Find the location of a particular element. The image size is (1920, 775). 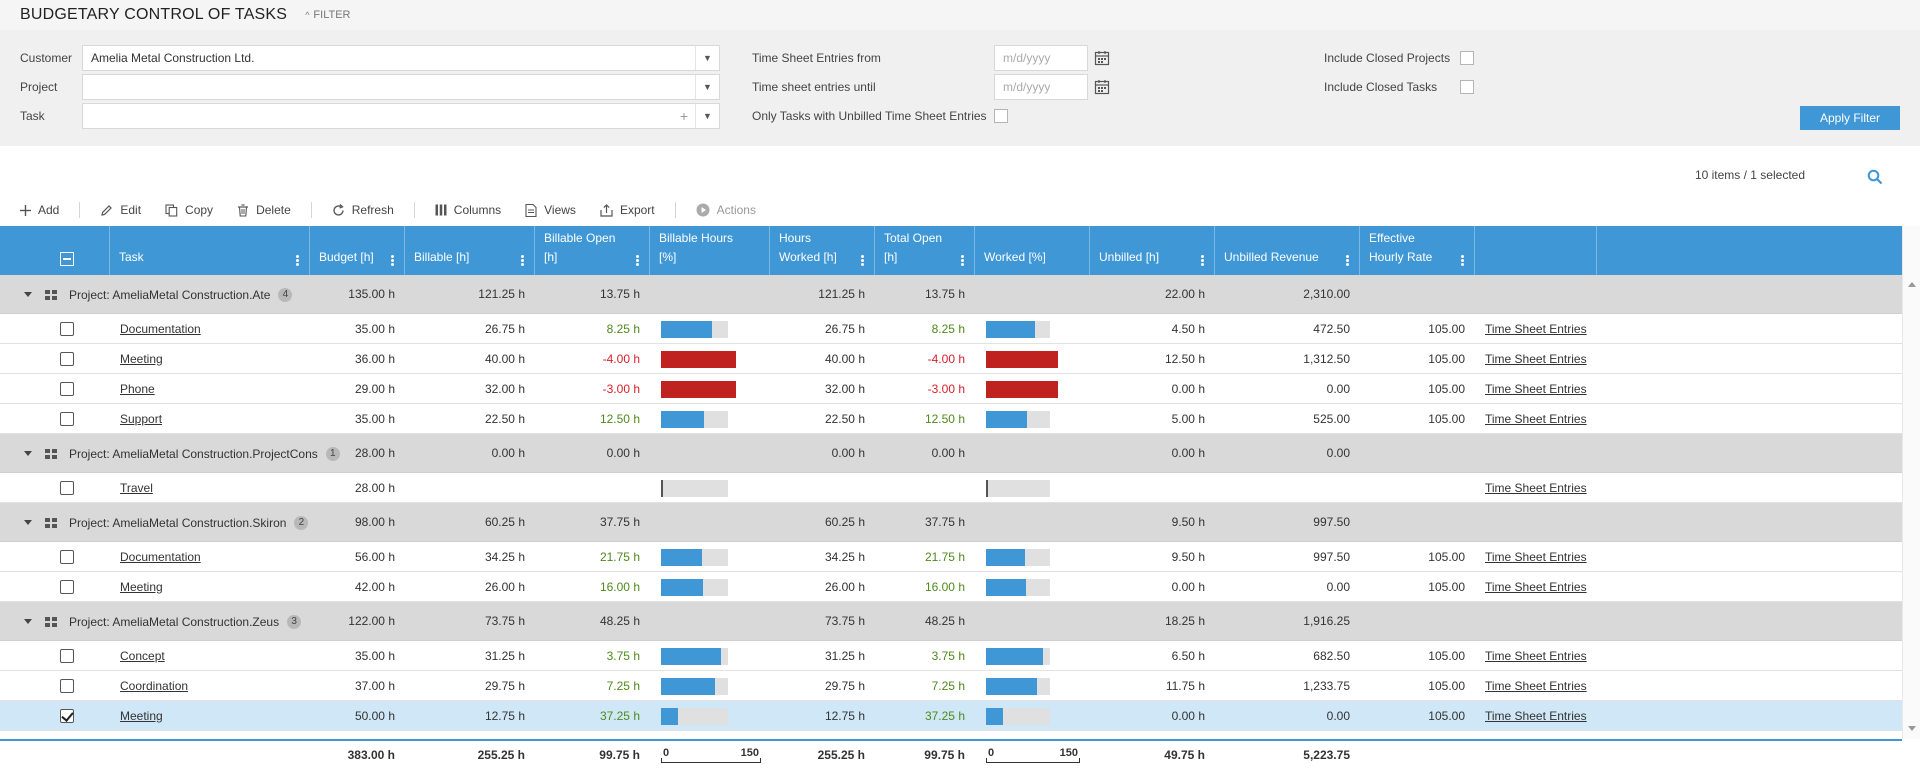

header-worked-pct: Worked [%] is located at coordinates (1032, 250).